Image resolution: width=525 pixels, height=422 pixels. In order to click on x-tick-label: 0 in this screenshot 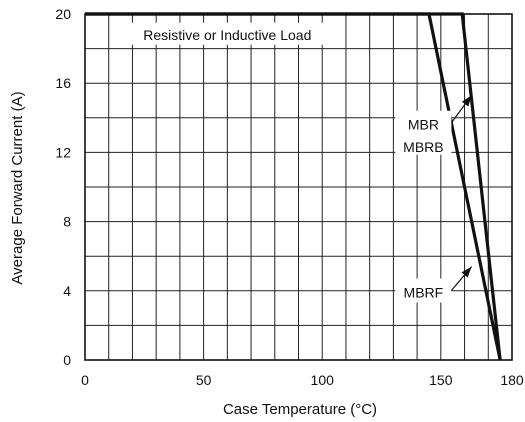, I will do `click(85, 380)`.